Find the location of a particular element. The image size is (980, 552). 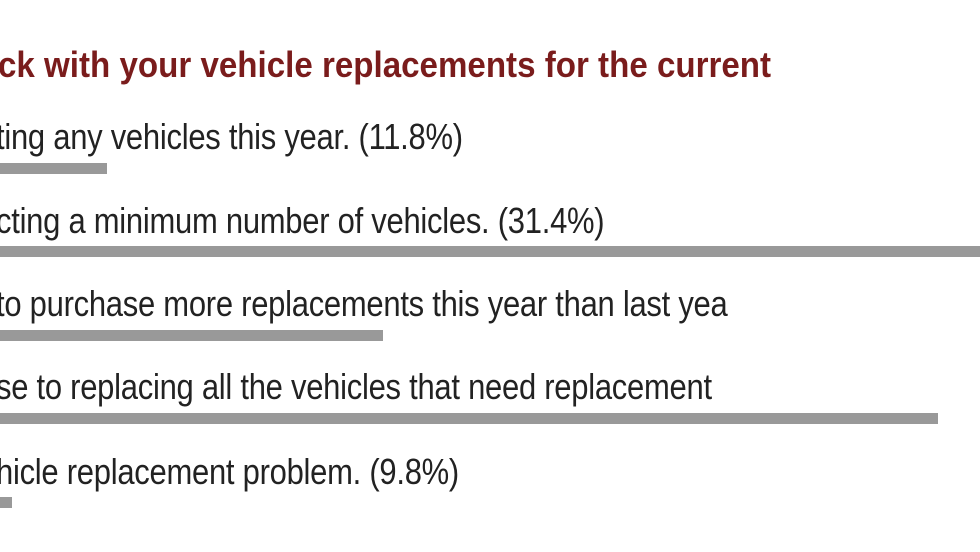

option-label-1: ting any vehicles this year. (11.8%) is located at coordinates (231, 136).